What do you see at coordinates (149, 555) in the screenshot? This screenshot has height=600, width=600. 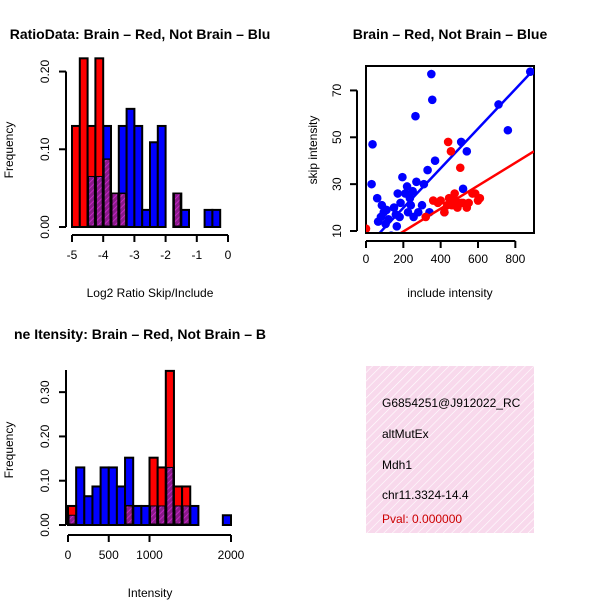 I see `intensity-hist-x-tick-label: 1000` at bounding box center [149, 555].